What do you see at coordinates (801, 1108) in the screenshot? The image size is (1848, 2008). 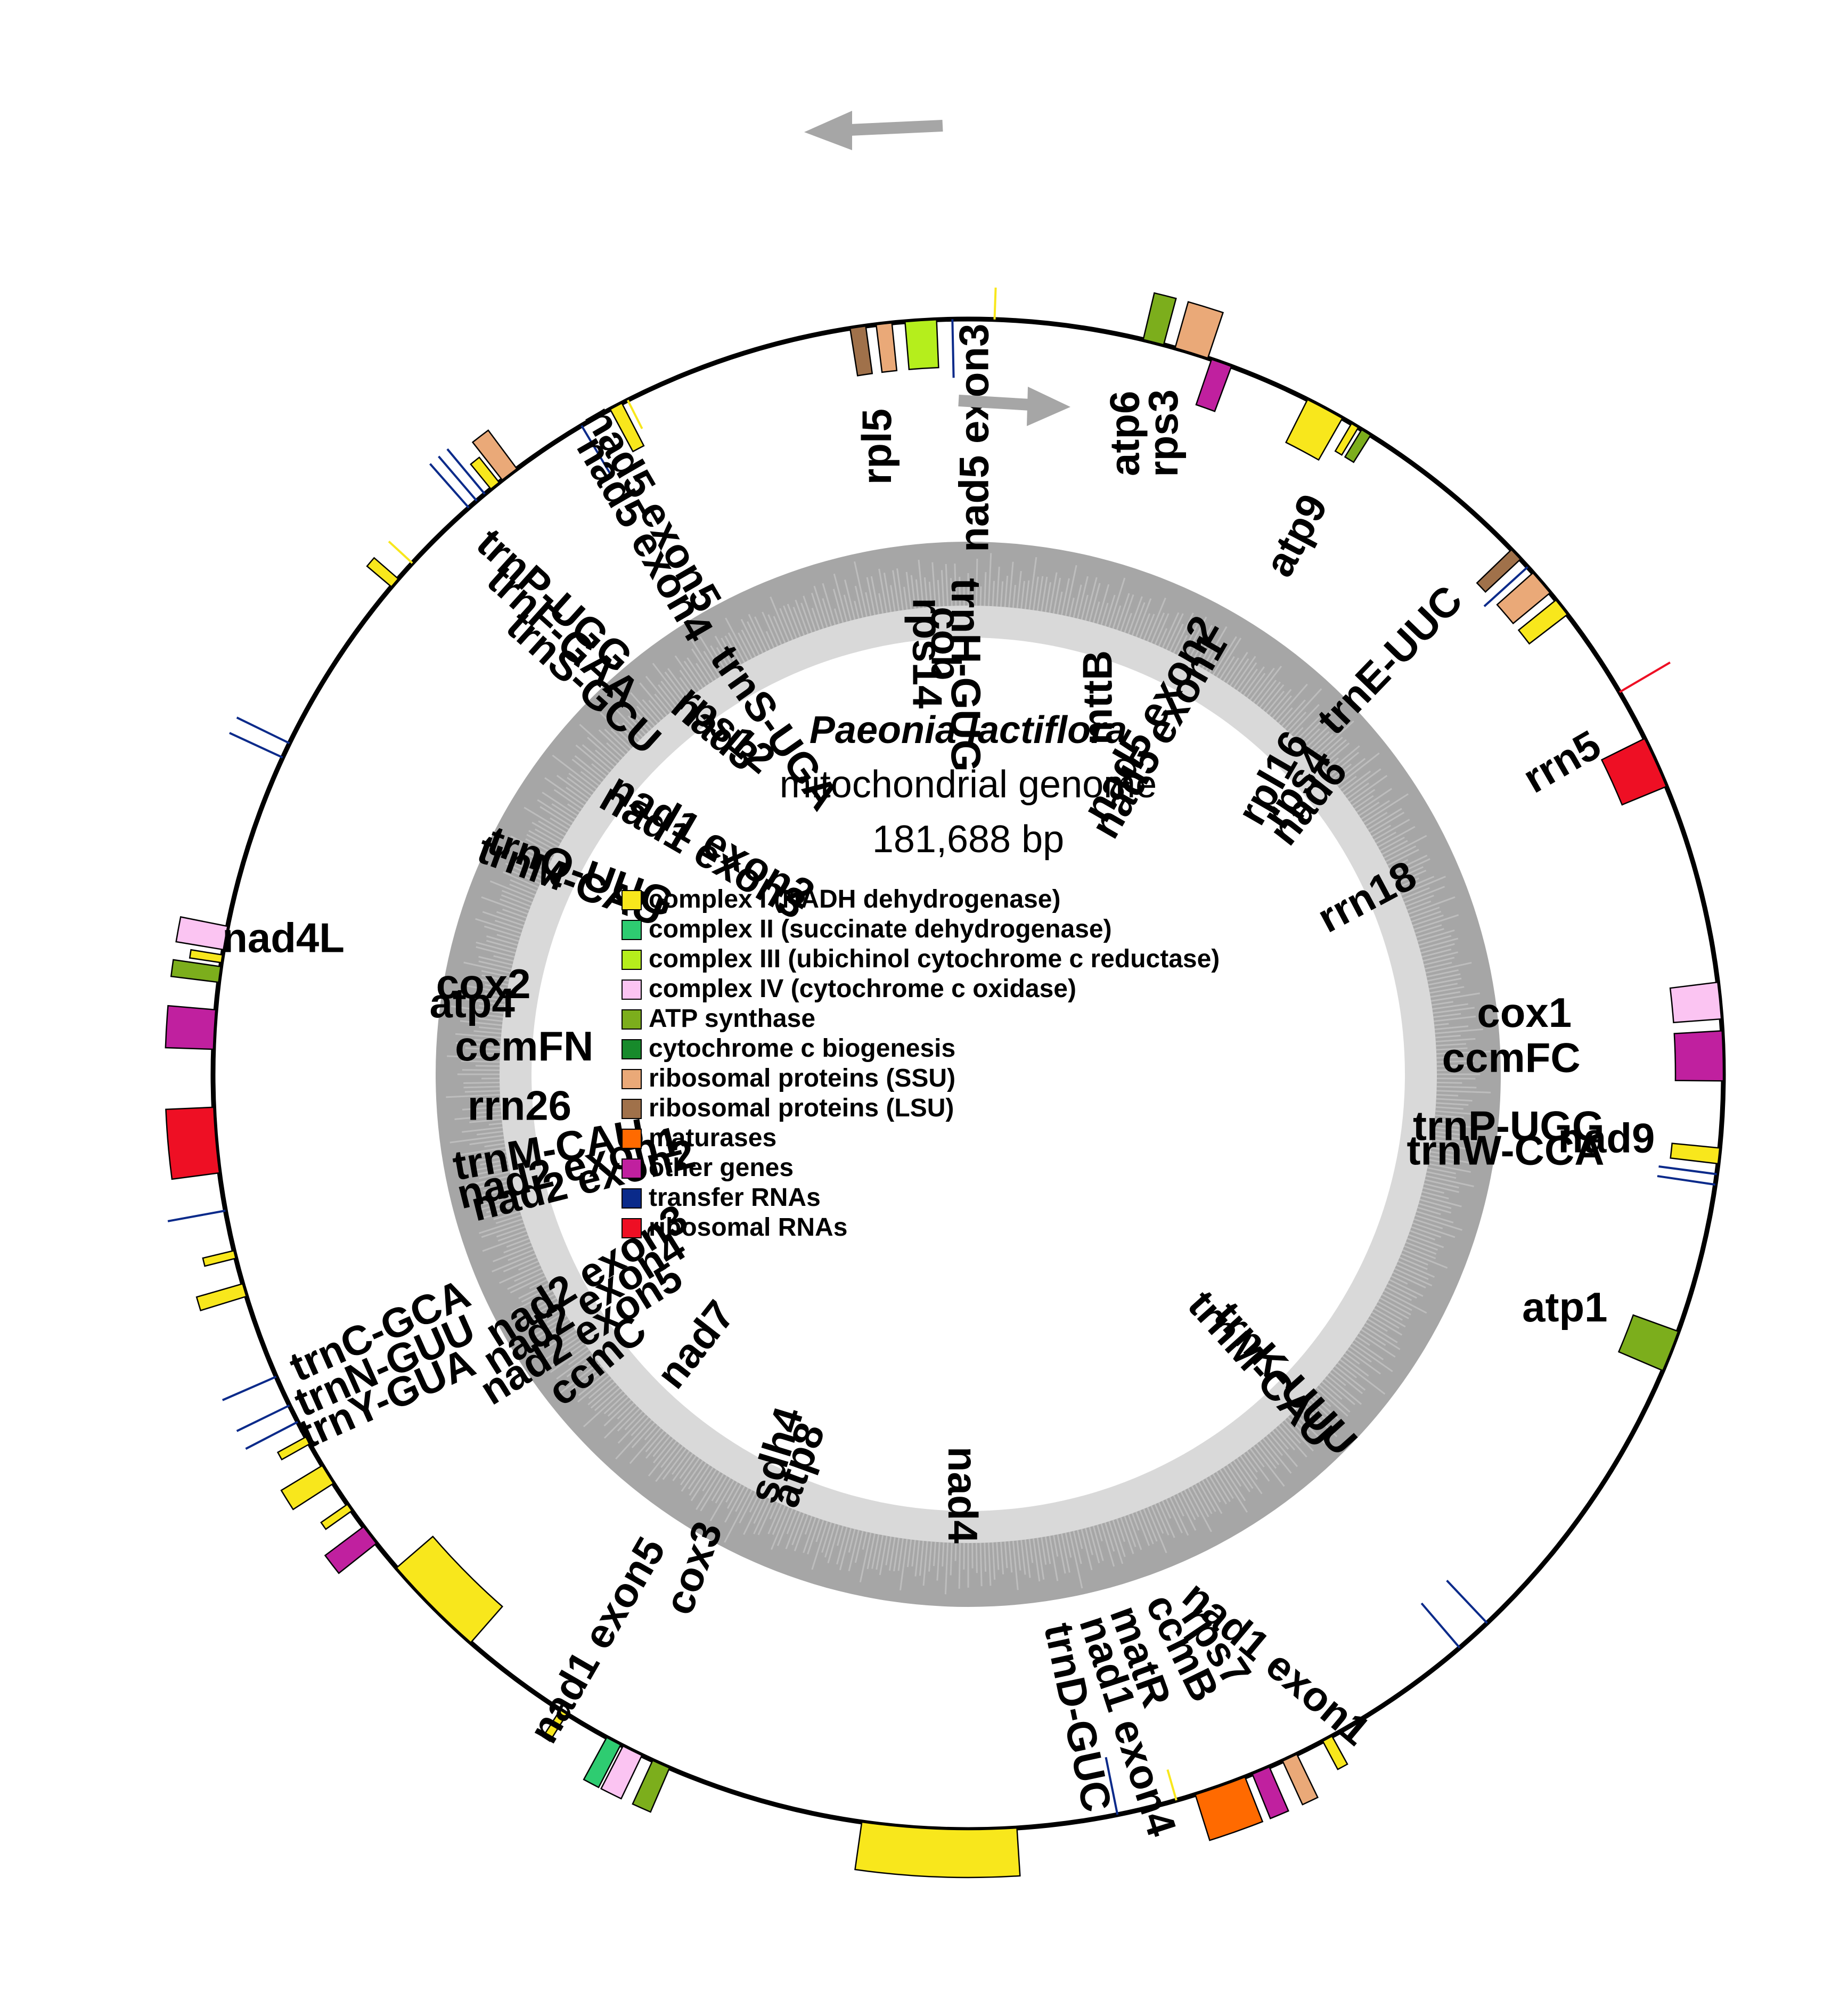 I see `legend-label: ribosomal proteins (LSU)` at bounding box center [801, 1108].